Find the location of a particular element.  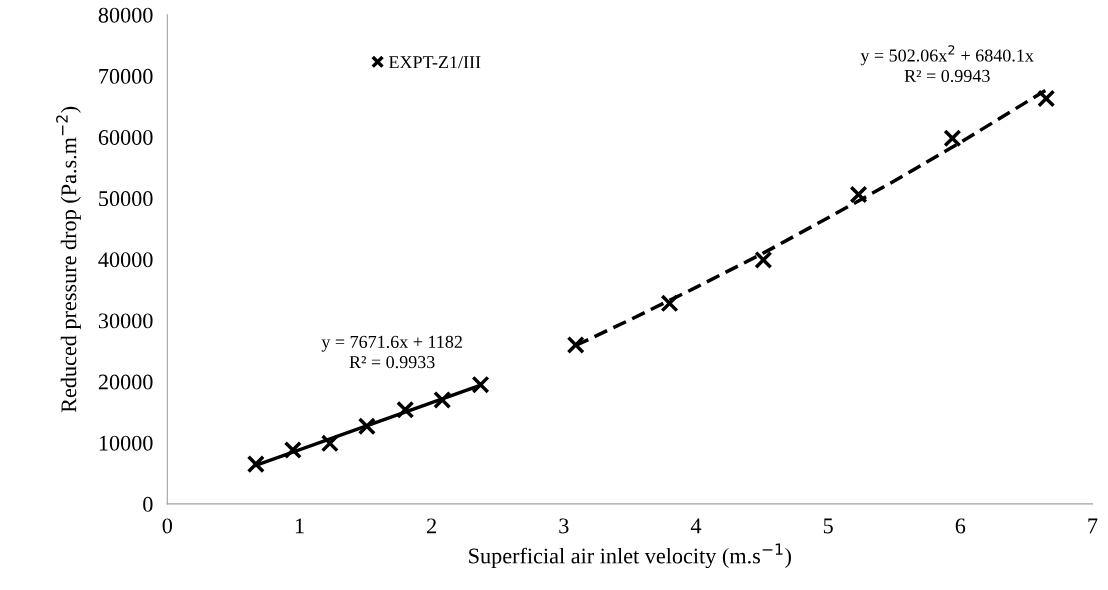

y-tick-label: 20000 is located at coordinates (125, 382).